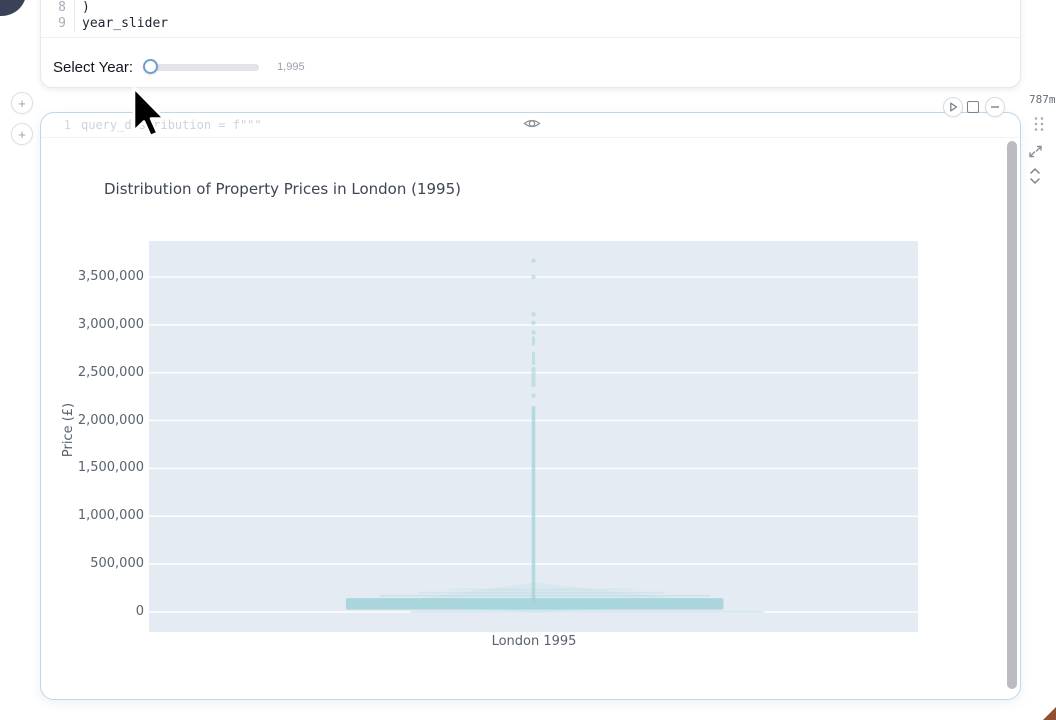 This screenshot has width=1056, height=720. What do you see at coordinates (1035, 177) in the screenshot?
I see `collapse-expand-chevrons-icon` at bounding box center [1035, 177].